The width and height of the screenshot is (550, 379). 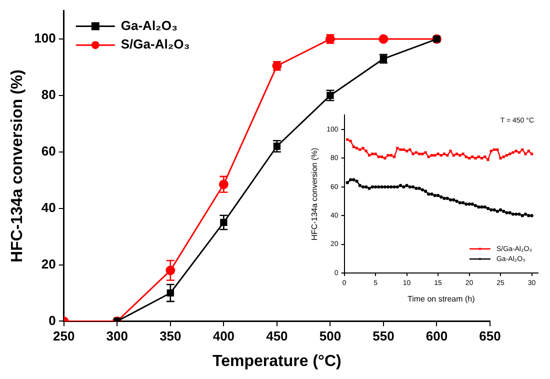 I want to click on y-tick-label: 100, so click(x=45, y=38).